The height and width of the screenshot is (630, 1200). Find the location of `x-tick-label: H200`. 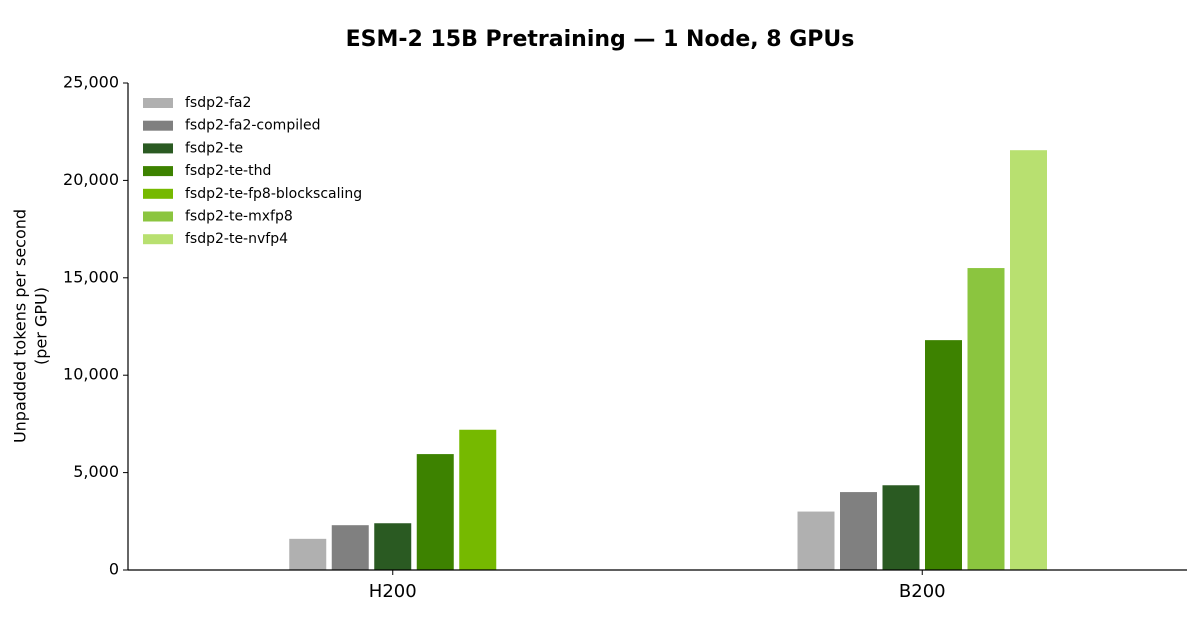

x-tick-label: H200 is located at coordinates (393, 591).